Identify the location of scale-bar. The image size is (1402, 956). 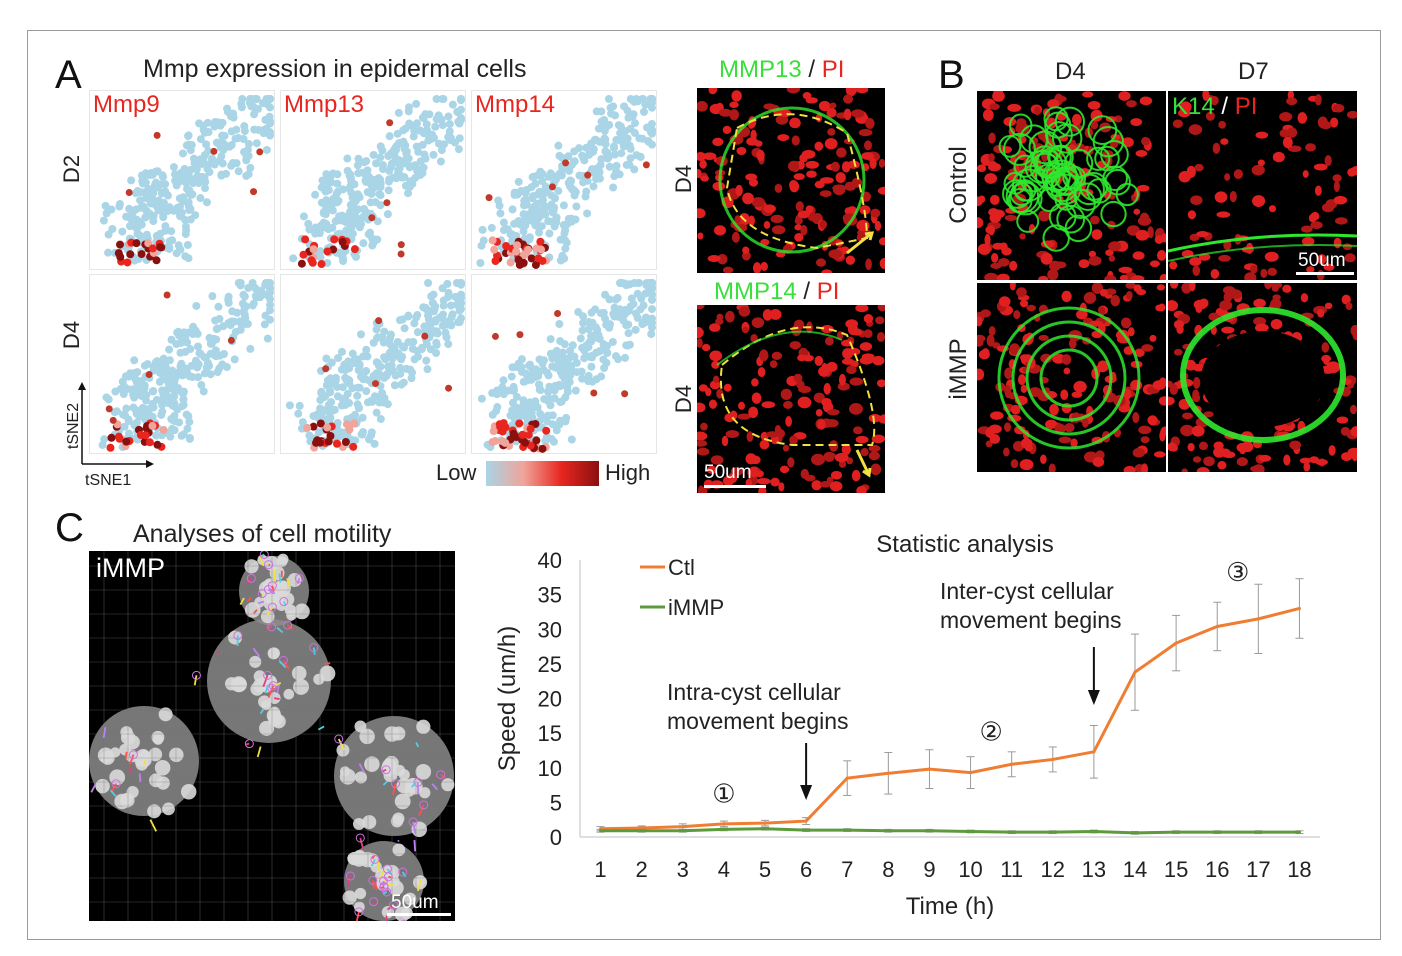
(419, 914).